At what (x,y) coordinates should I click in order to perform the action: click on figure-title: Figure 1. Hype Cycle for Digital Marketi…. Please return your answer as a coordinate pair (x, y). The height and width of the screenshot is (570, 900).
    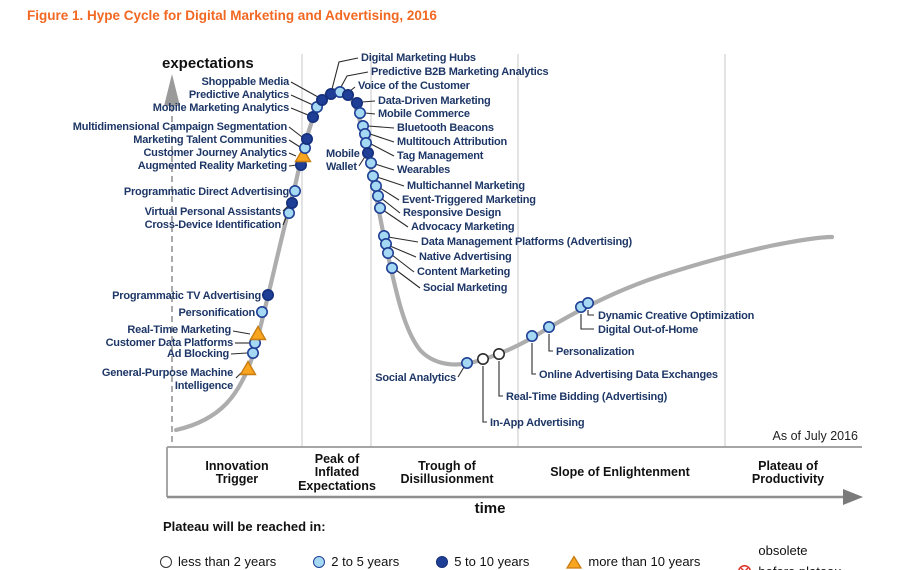
    Looking at the image, I should click on (232, 15).